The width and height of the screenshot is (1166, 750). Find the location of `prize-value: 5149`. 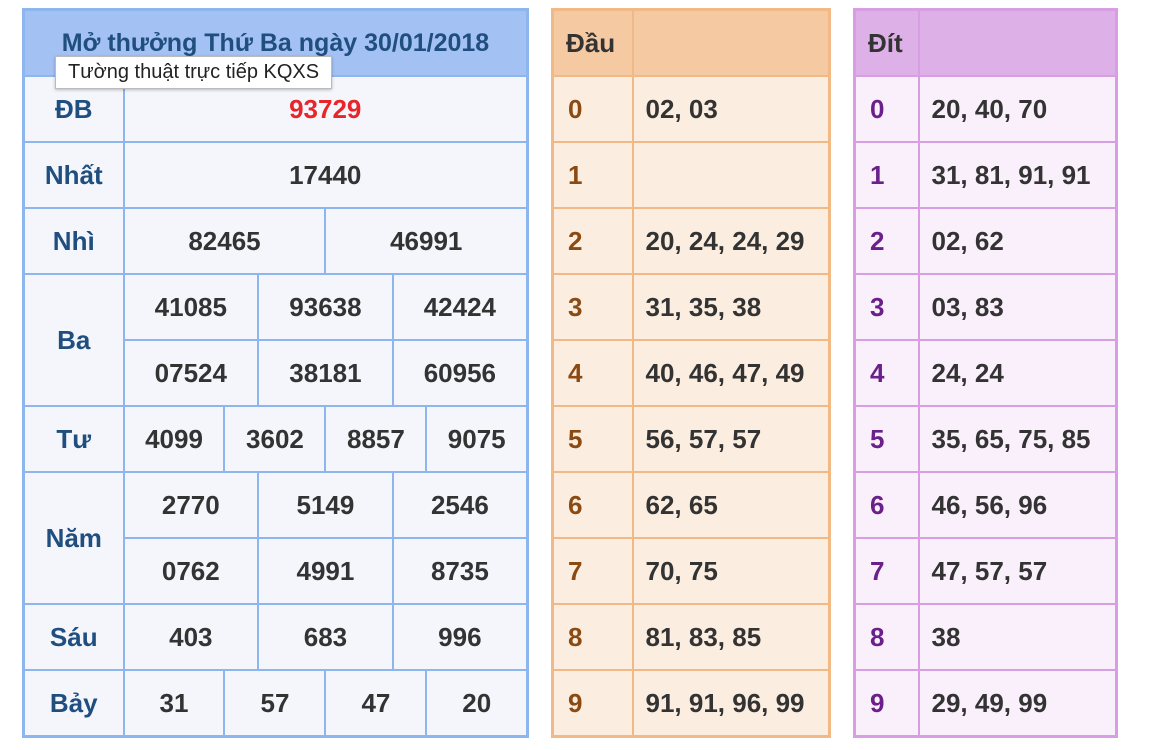

prize-value: 5149 is located at coordinates (325, 505).